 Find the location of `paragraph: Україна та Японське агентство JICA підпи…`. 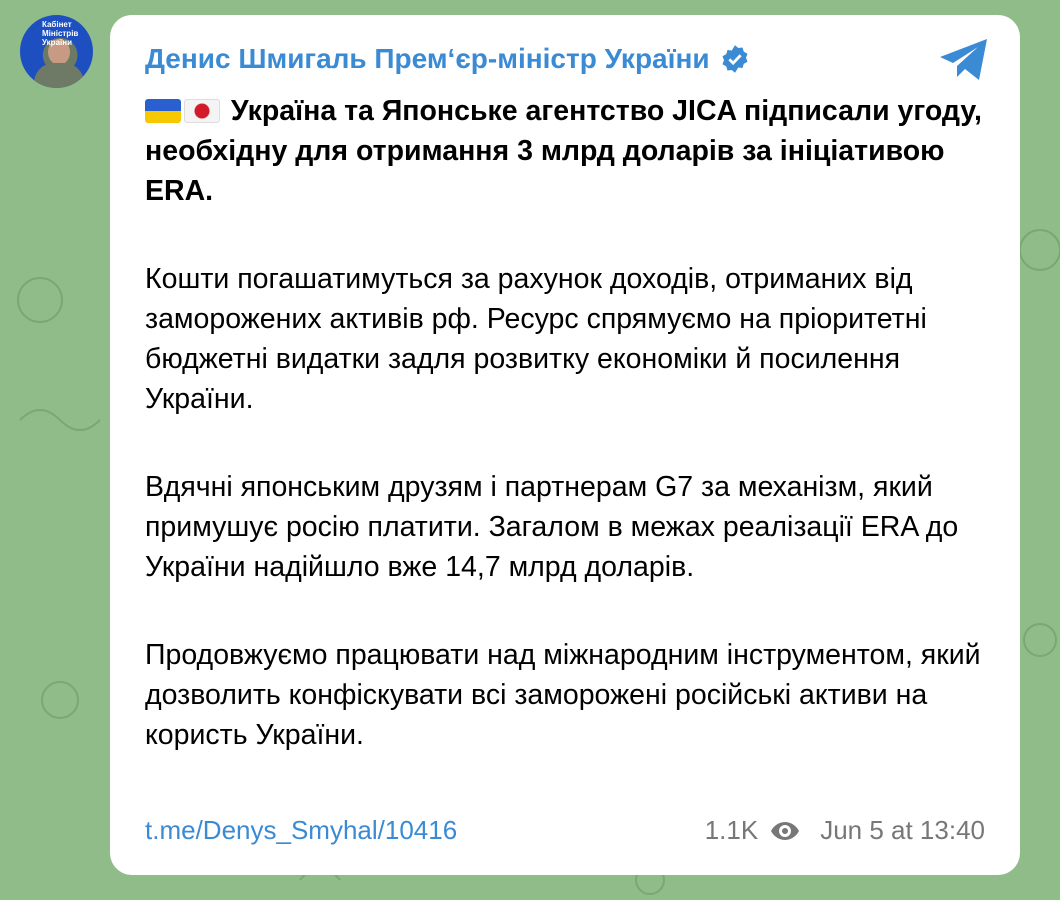

paragraph: Україна та Японське агентство JICA підпи… is located at coordinates (563, 151).